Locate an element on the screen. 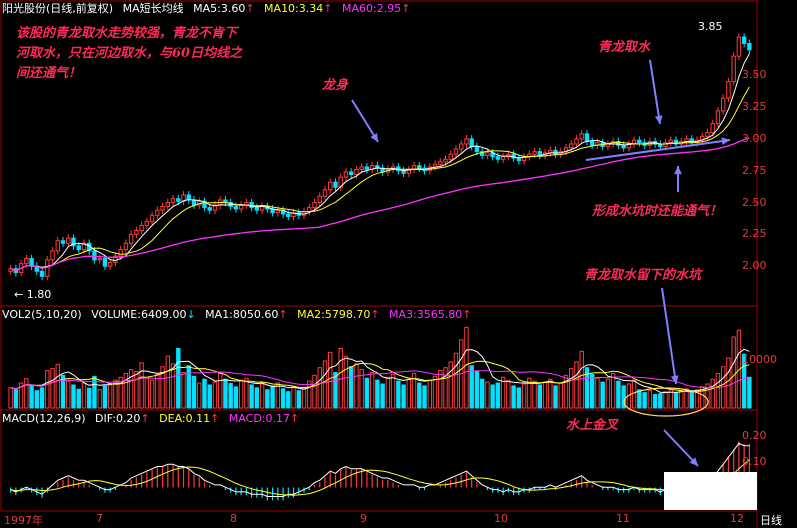  vol-ma1: MA1:8050.60 is located at coordinates (242, 314).